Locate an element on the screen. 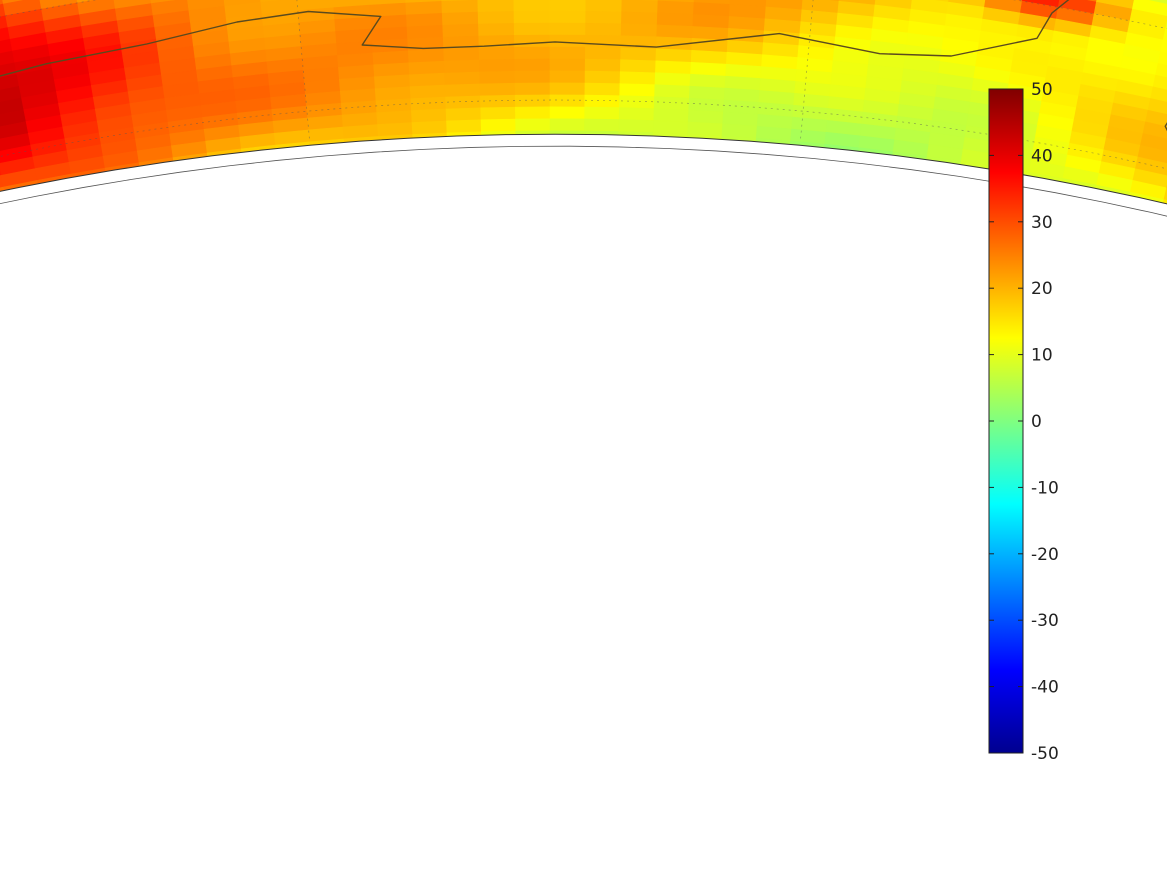 This screenshot has width=1167, height=875. colorbar-bar is located at coordinates (1006, 421).